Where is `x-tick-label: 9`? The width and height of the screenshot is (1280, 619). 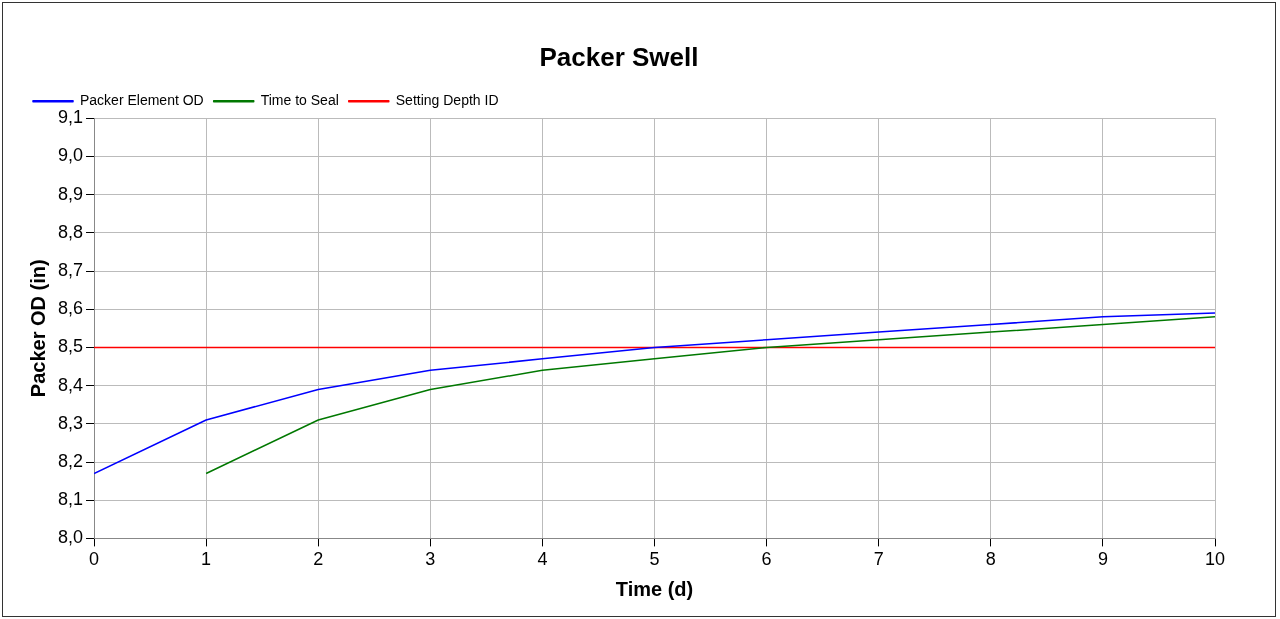
x-tick-label: 9 is located at coordinates (1102, 559).